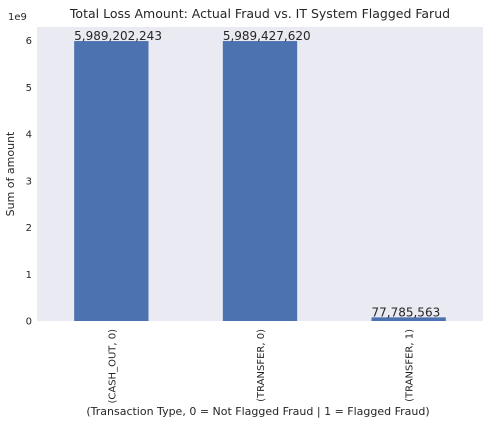  I want to click on y-tick-label: 2, so click(29, 228).